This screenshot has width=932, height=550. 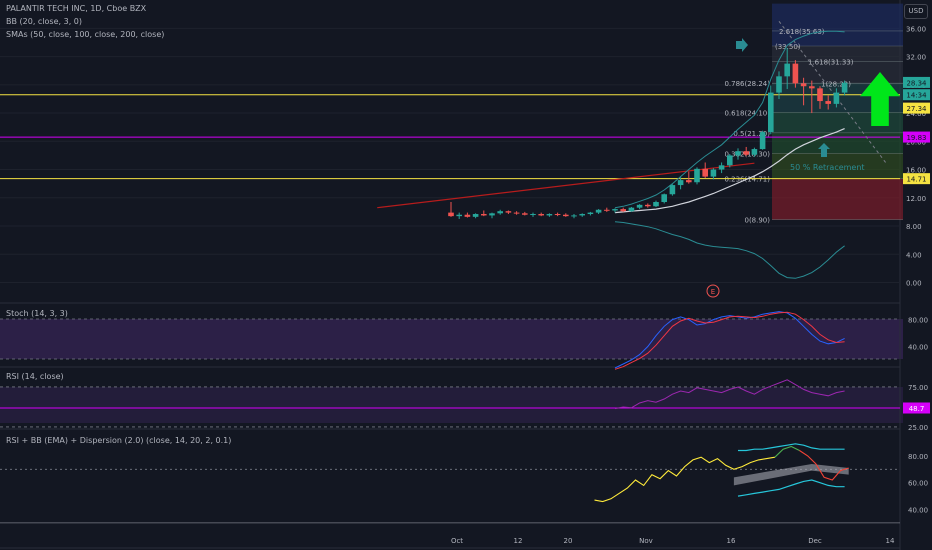 I want to click on stoch-title: Stoch (14, 3, 3), so click(x=37, y=313).